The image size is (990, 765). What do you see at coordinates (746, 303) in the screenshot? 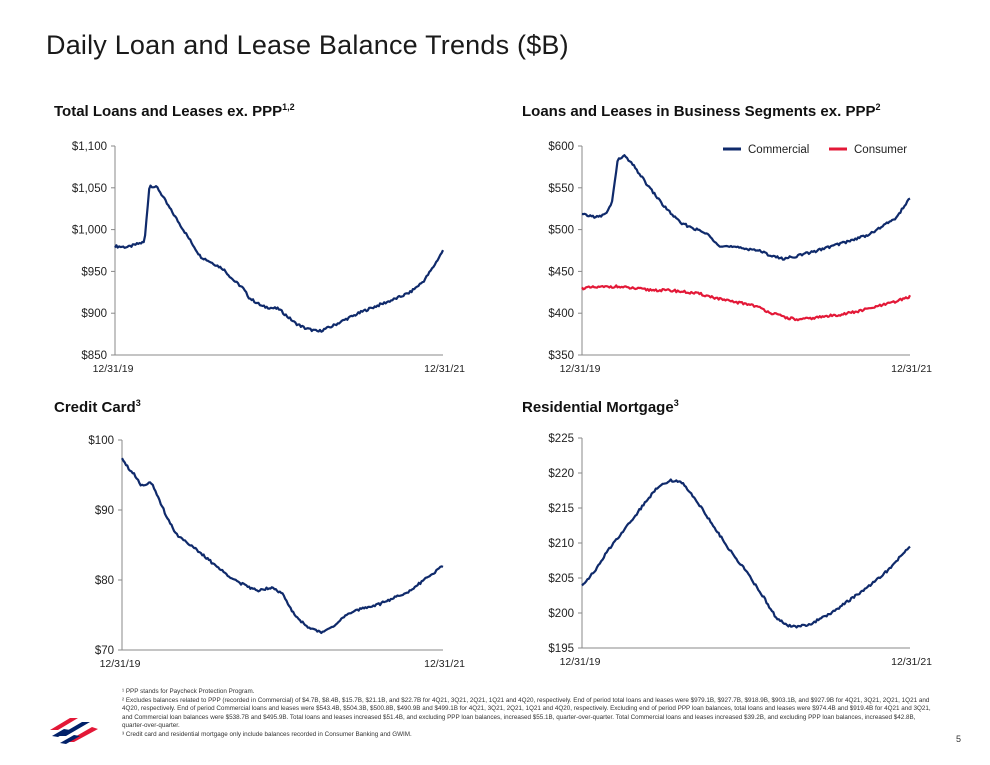
I see `series-line-consumer` at bounding box center [746, 303].